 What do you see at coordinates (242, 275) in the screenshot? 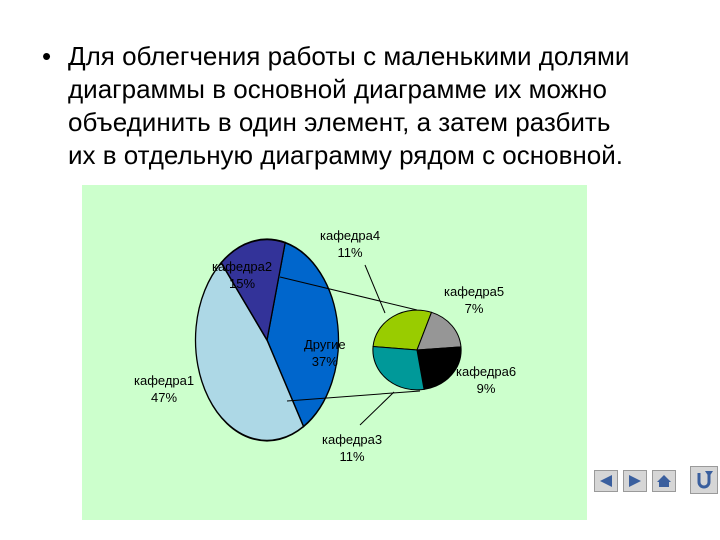
I see `label-kafedra2: кафедра2 15%` at bounding box center [242, 275].